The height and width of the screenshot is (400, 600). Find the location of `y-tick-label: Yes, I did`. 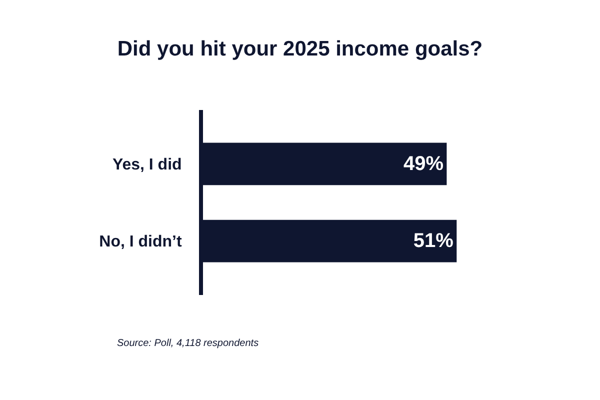

y-tick-label: Yes, I did is located at coordinates (147, 165).